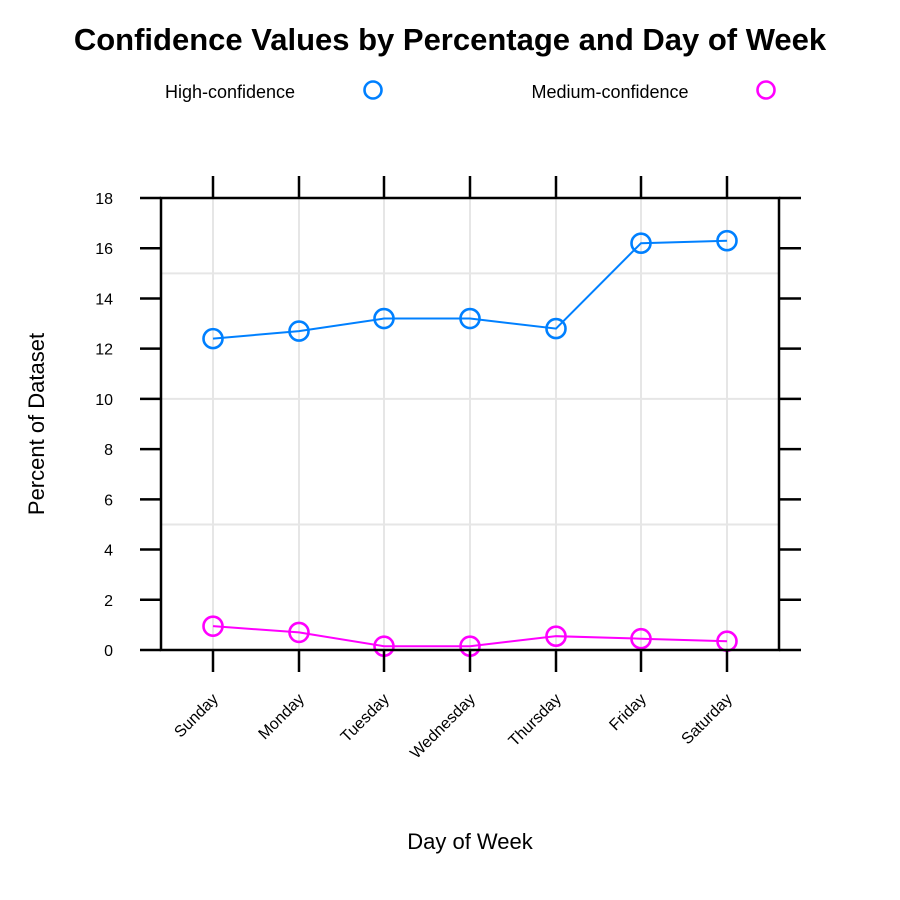  Describe the element at coordinates (104, 400) in the screenshot. I see `y-tick-label: 10` at that location.